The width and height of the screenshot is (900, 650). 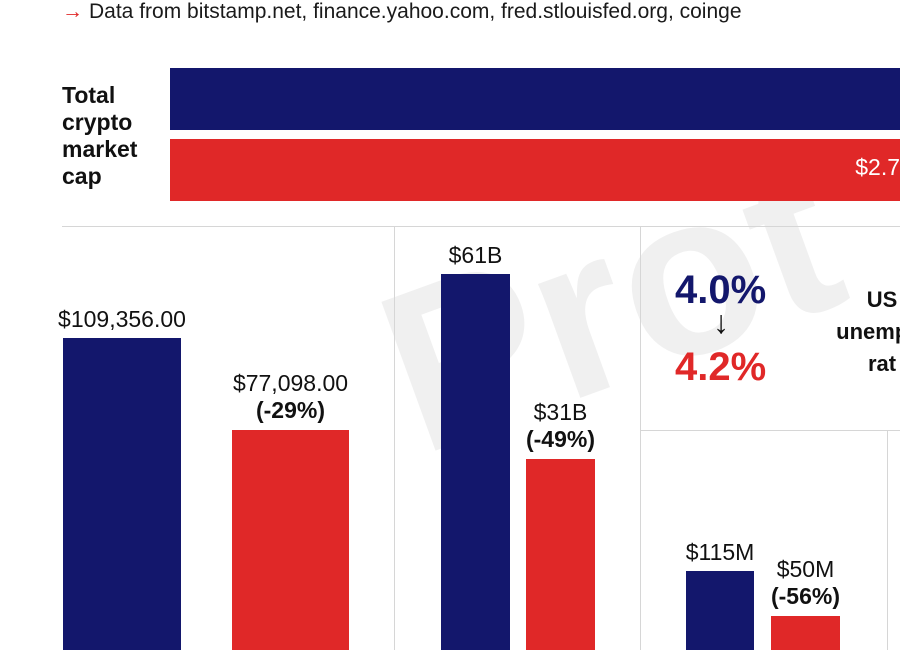 I want to click on unemployment-label: US unemplo rat, so click(x=851, y=332).